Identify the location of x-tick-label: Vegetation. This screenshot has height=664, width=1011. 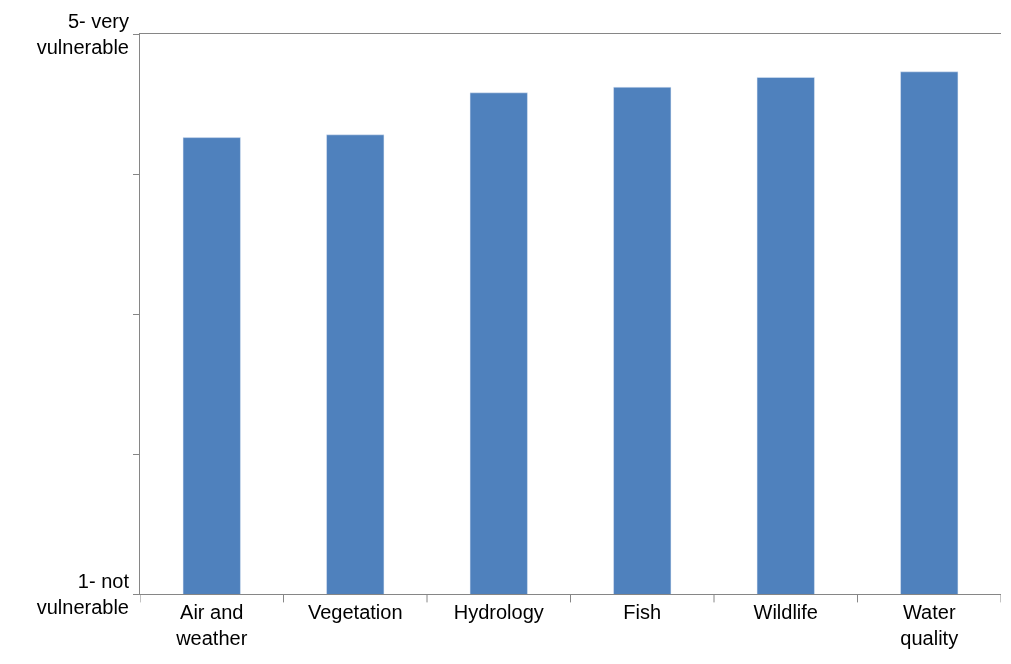
(355, 612).